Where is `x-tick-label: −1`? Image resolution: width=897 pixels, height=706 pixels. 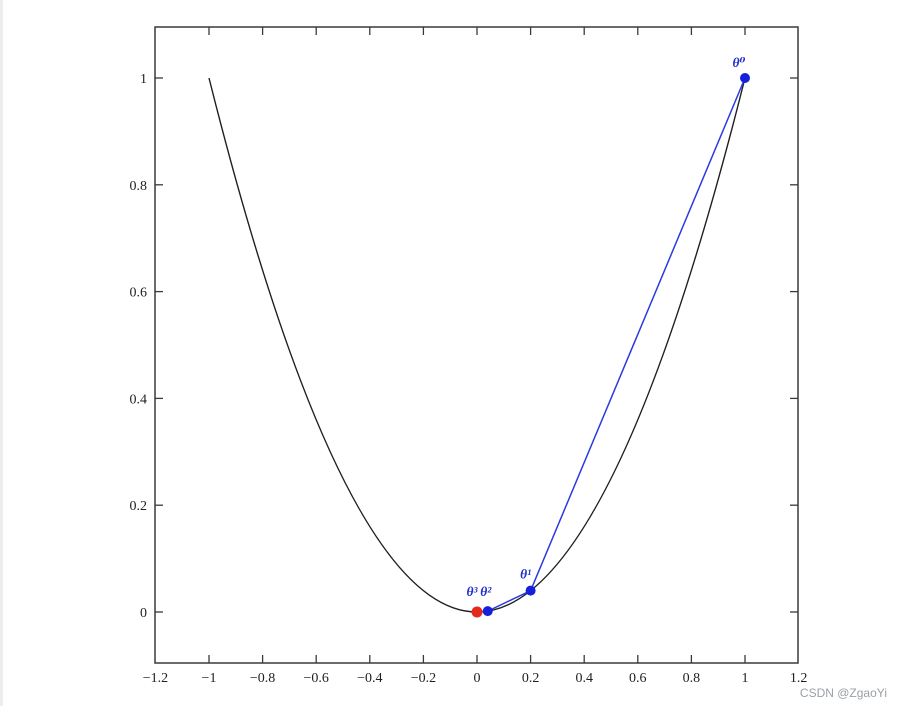
x-tick-label: −1 is located at coordinates (209, 678).